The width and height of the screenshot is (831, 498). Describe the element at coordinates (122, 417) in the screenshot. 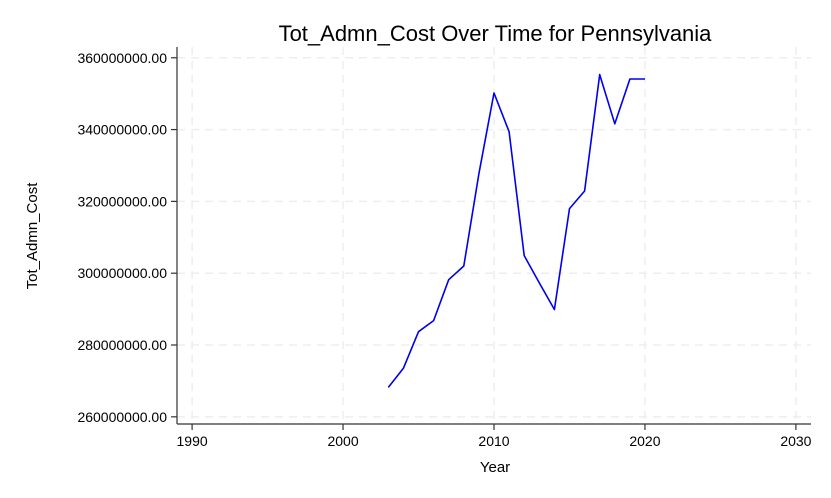

I see `y-tick-label: 260000000.00` at that location.